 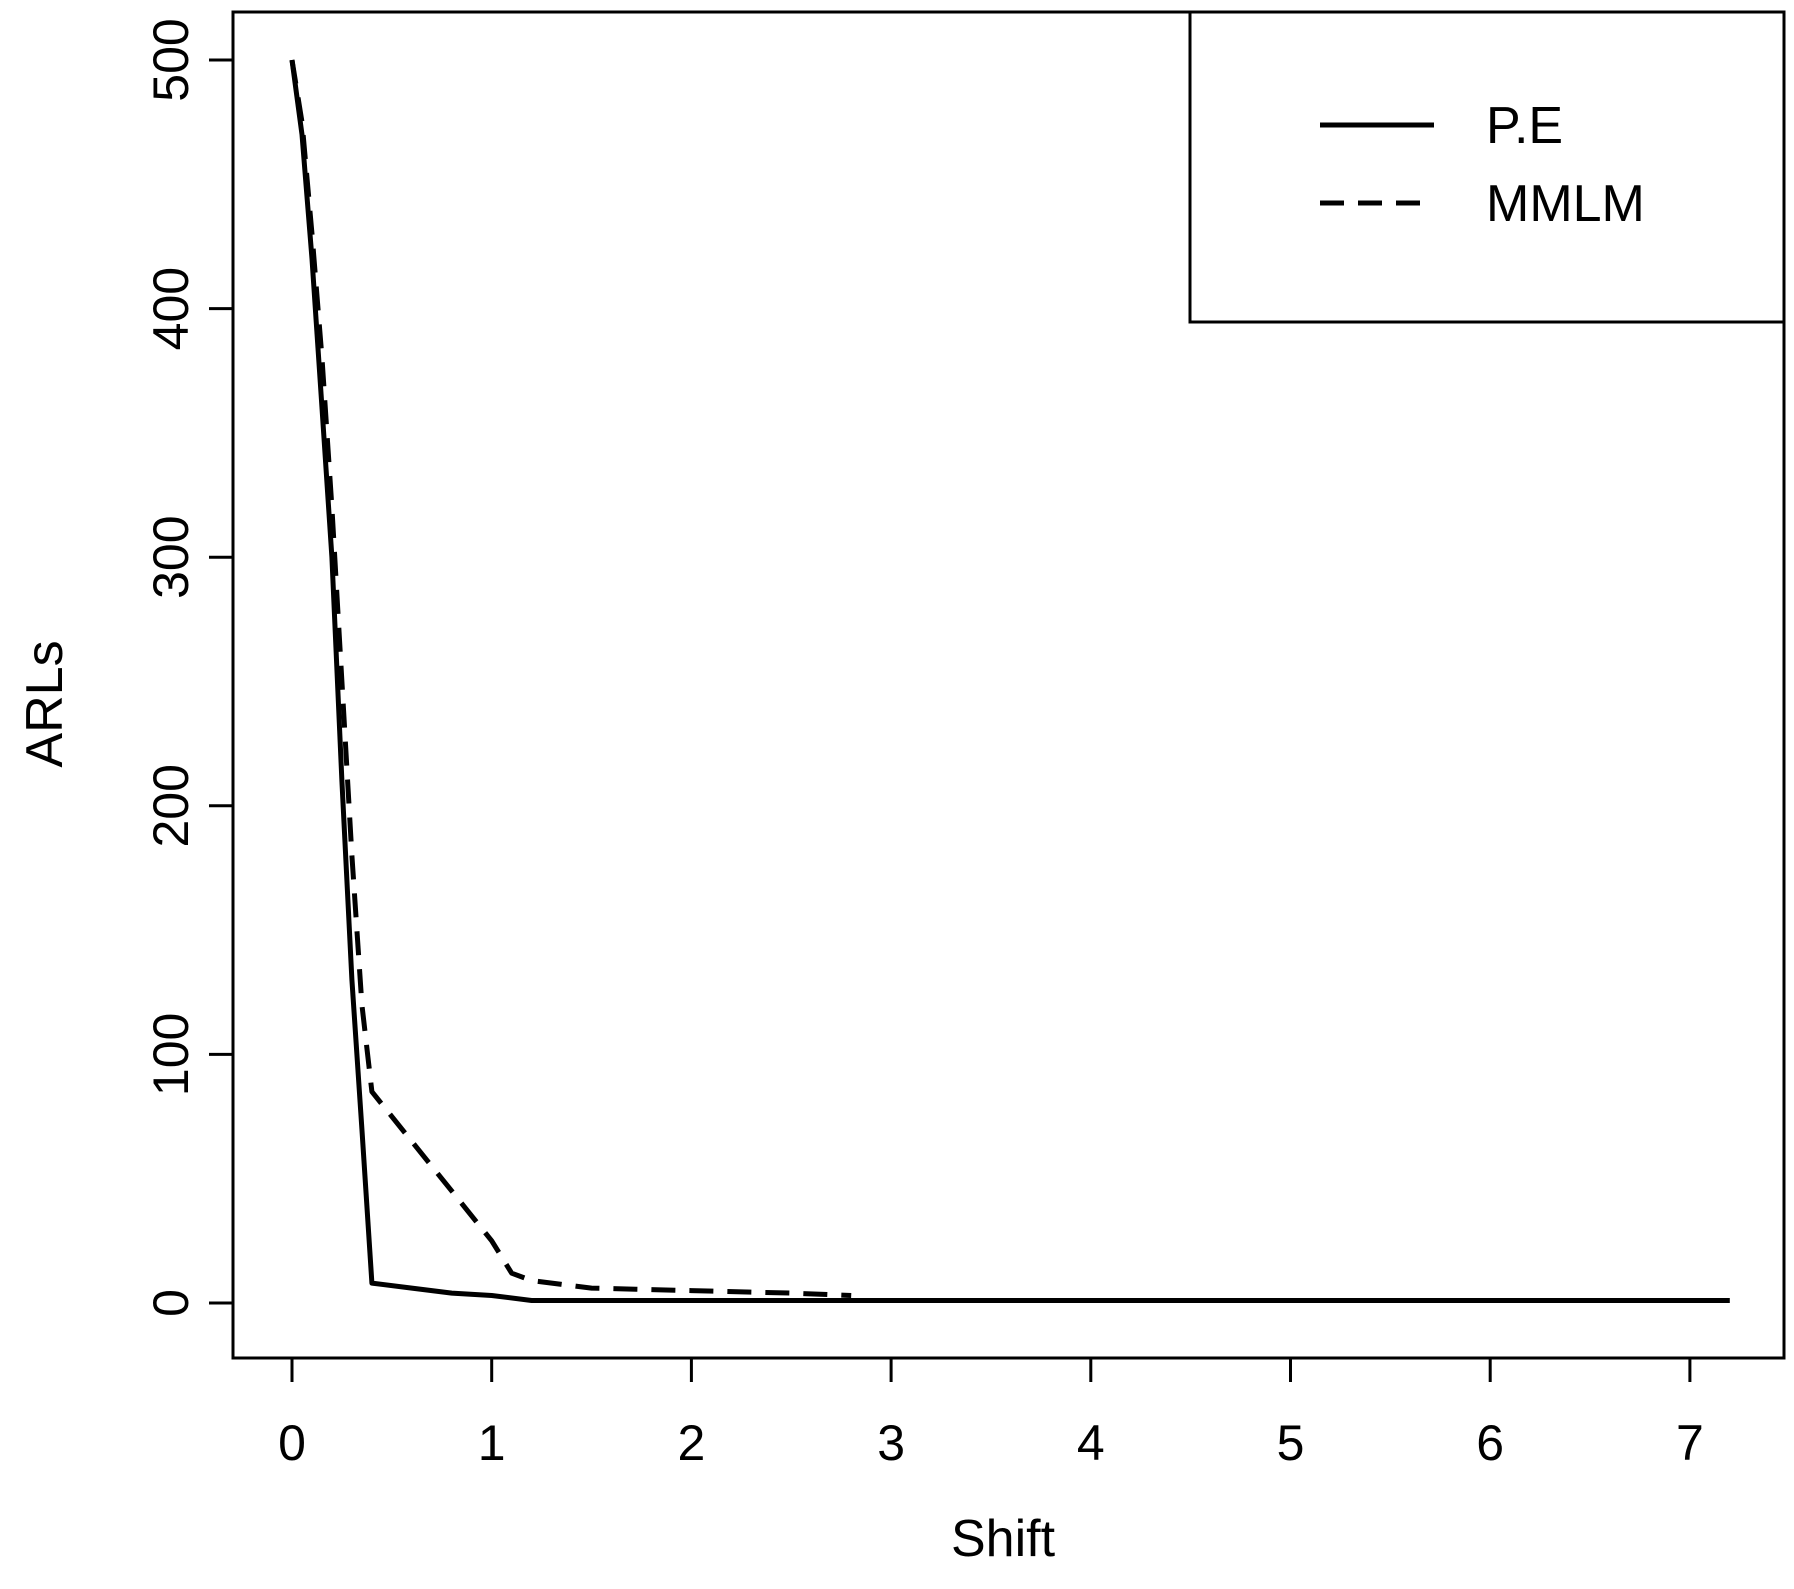 I want to click on legend: P.E MMLM, so click(x=1487, y=167).